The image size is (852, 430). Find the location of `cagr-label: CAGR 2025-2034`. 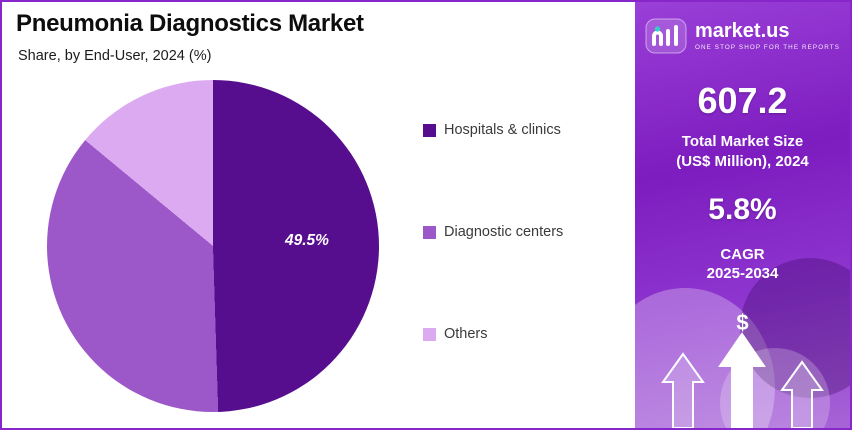

cagr-label: CAGR 2025-2034 is located at coordinates (742, 264).